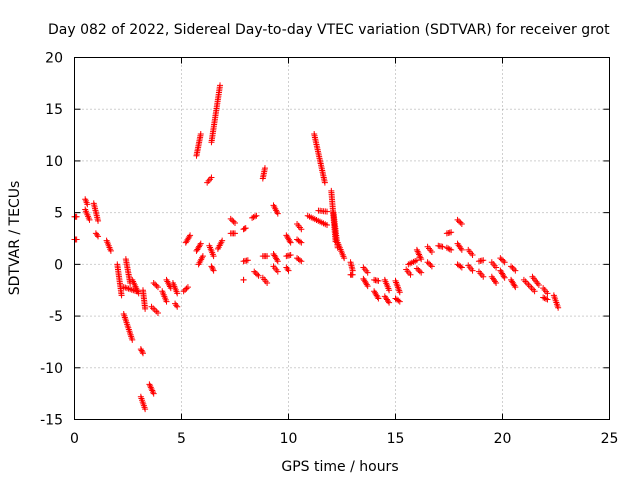 This screenshot has height=480, width=640. I want to click on y-axis-label: SDTVAR / TECUs, so click(15, 238).